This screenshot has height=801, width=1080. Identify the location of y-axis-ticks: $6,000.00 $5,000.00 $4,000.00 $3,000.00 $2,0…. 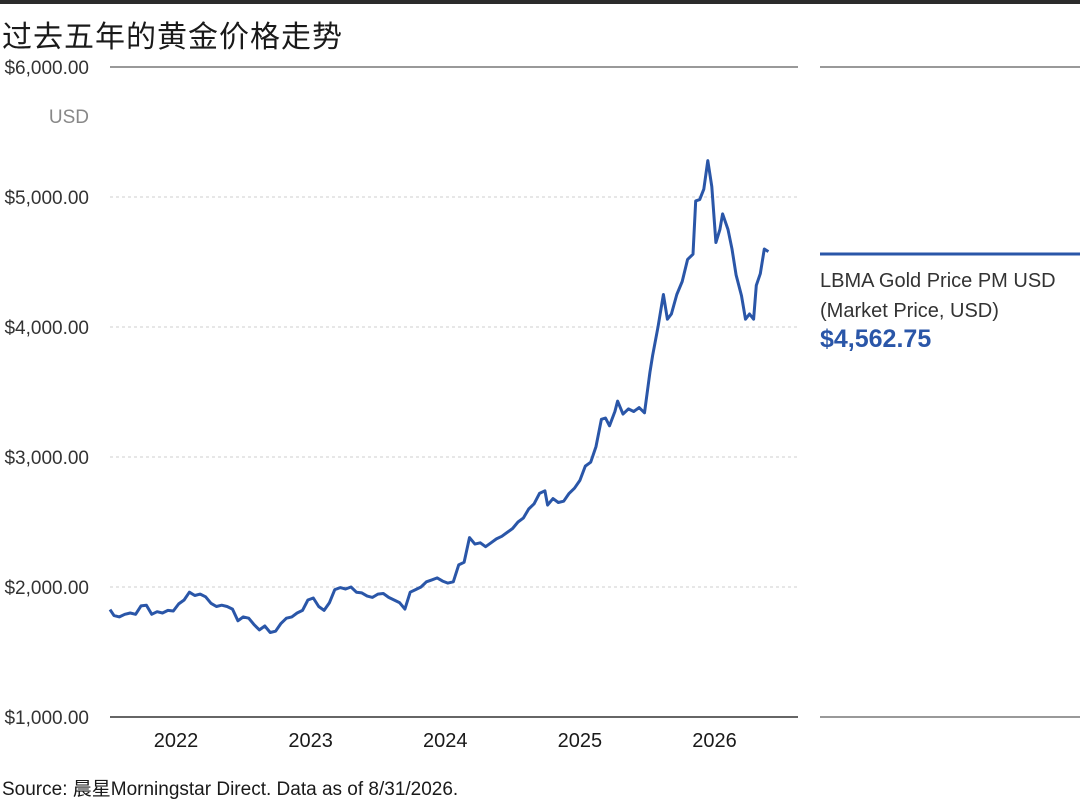
(46, 393).